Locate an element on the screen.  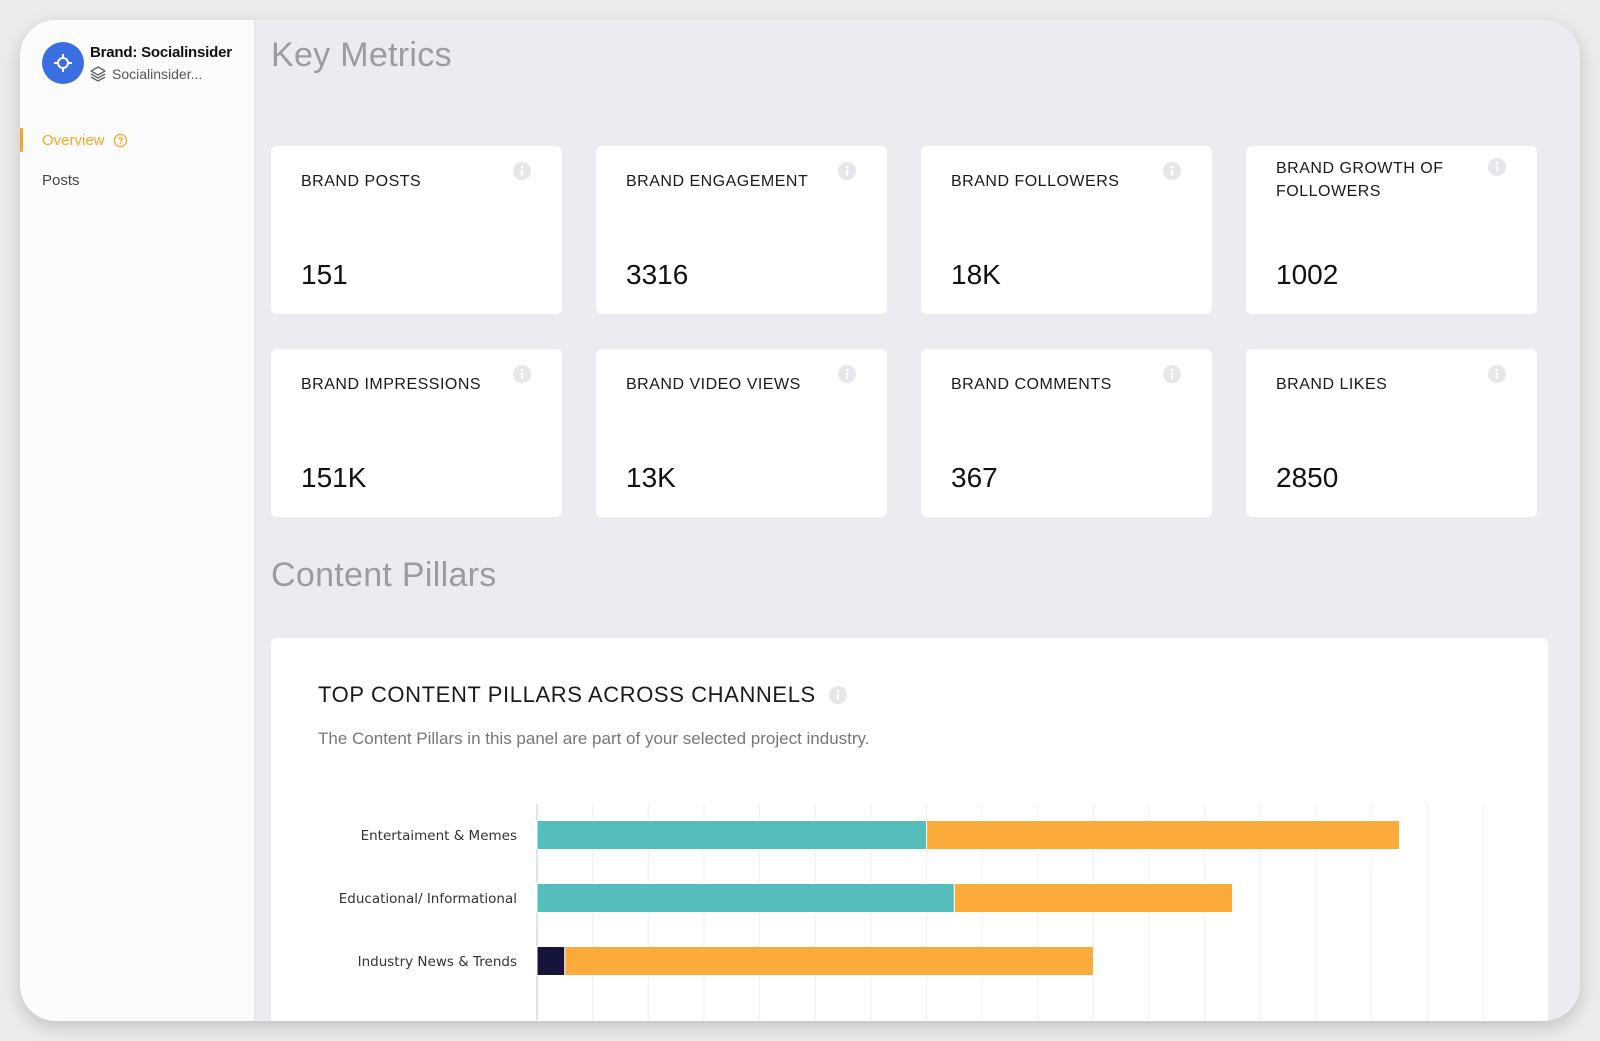
category-label: Entertaiment & Memes is located at coordinates (439, 836).